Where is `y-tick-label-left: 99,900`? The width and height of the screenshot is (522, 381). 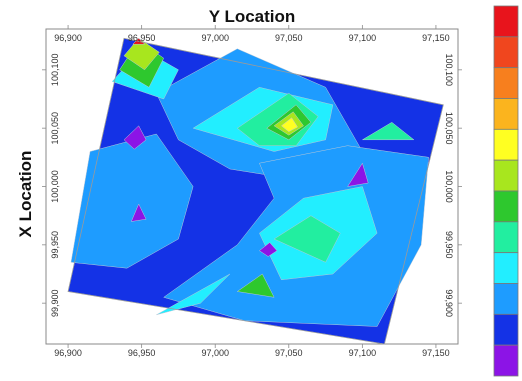 y-tick-label-left: 99,900 is located at coordinates (55, 303).